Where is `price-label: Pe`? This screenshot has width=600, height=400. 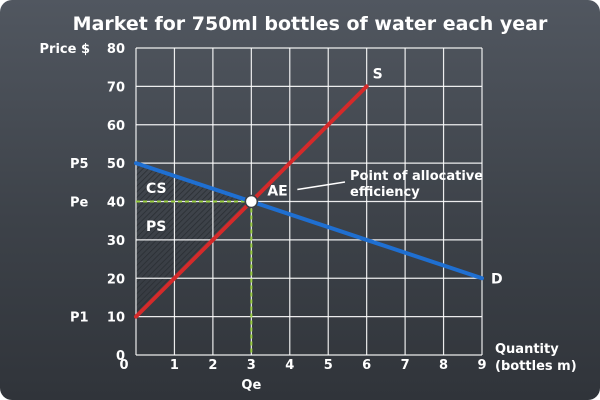 price-label: Pe is located at coordinates (79, 203).